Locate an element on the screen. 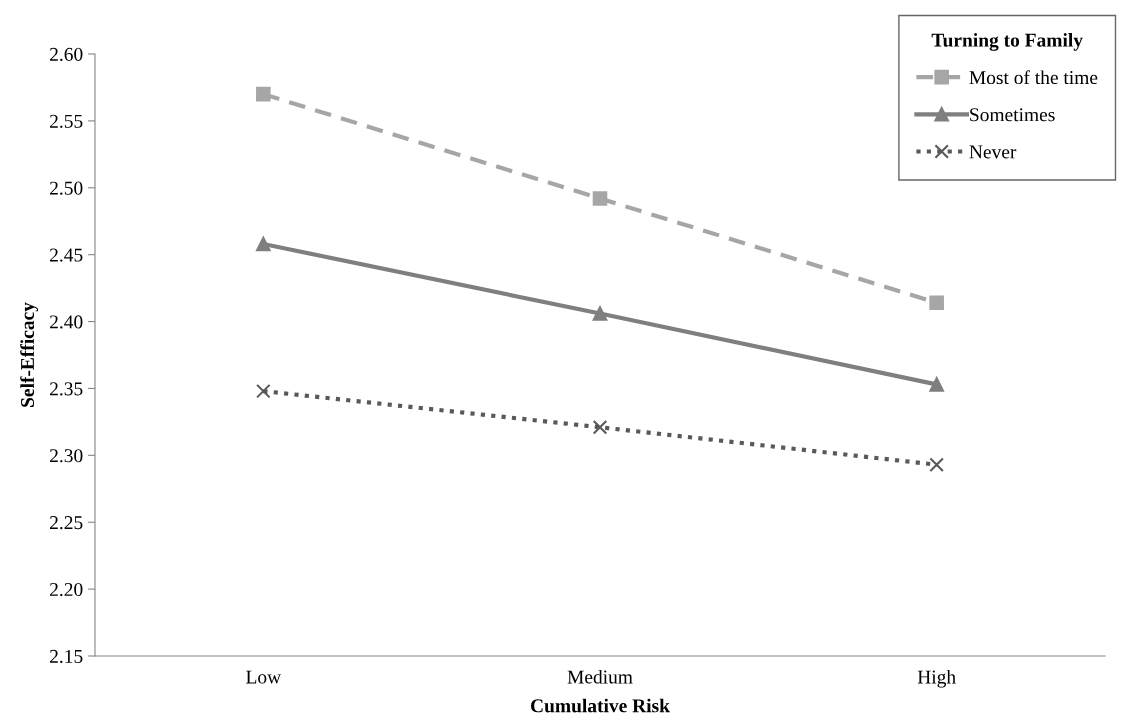 Image resolution: width=1121 pixels, height=725 pixels. y-tick-label: 2.20 is located at coordinates (66, 589).